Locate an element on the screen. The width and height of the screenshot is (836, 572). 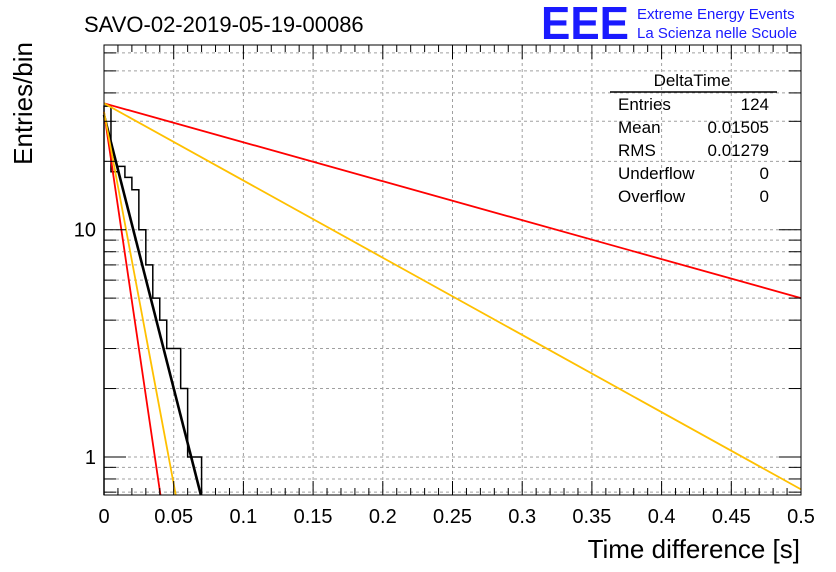
y-tick-label: 10 is located at coordinates (85, 231).